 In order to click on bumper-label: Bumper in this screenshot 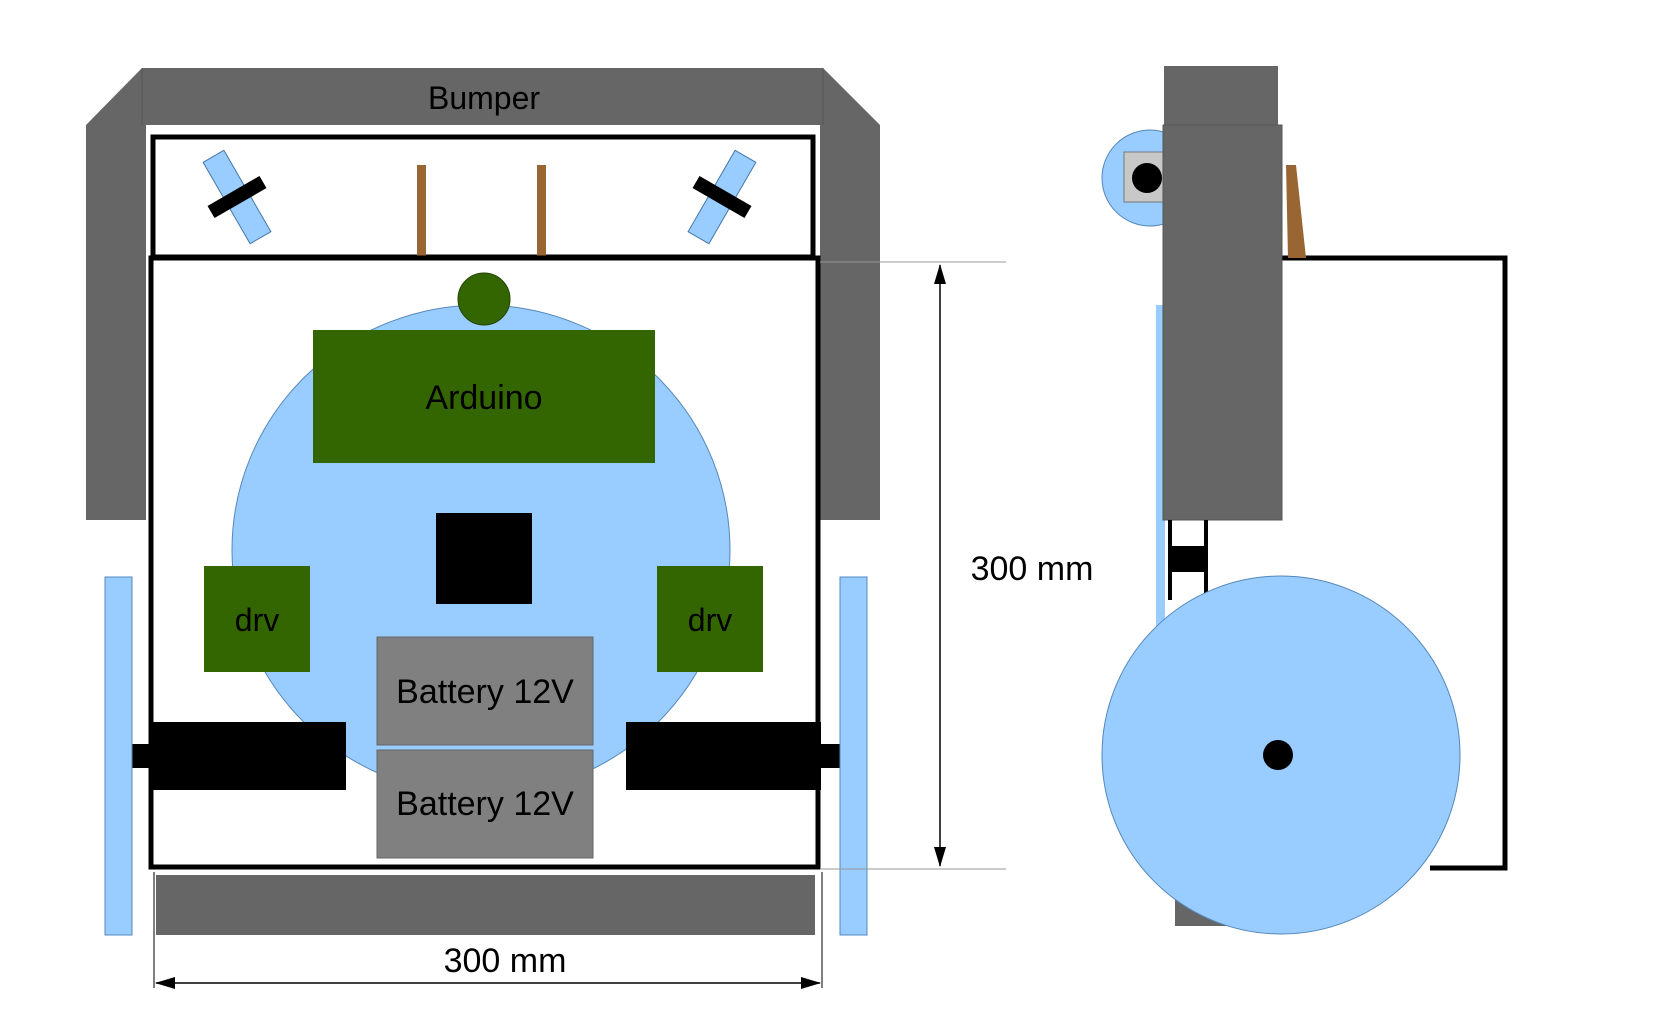, I will do `click(484, 98)`.